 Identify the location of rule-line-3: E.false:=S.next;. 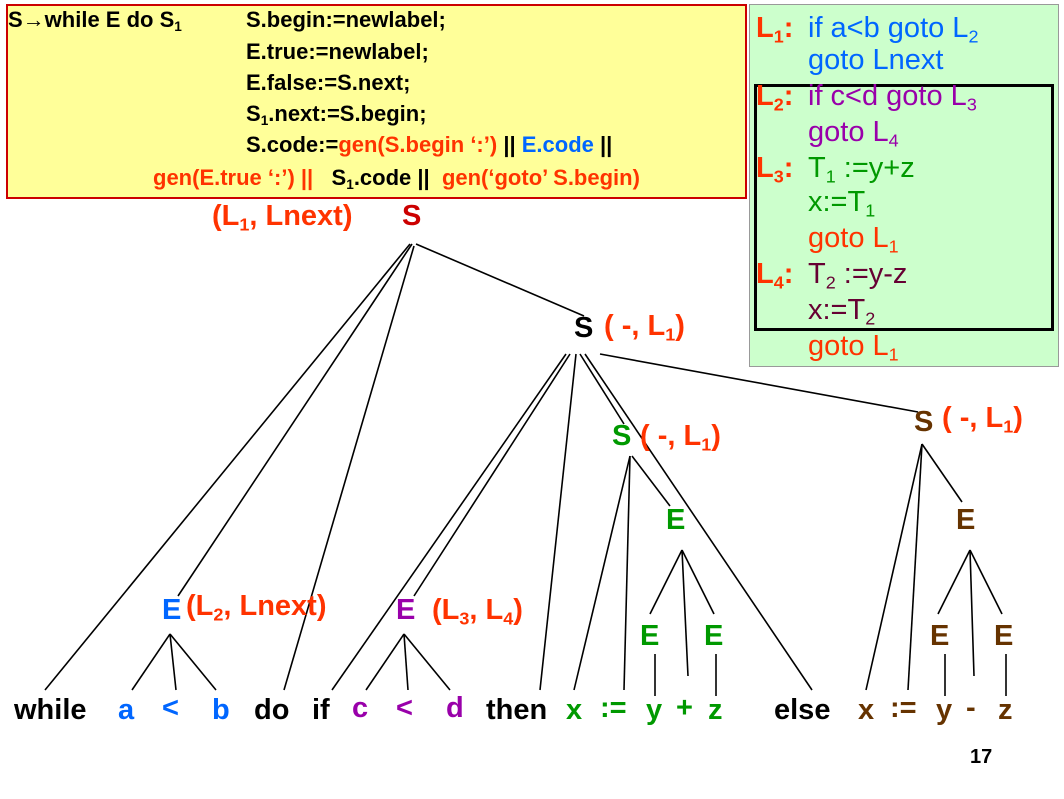
(328, 82).